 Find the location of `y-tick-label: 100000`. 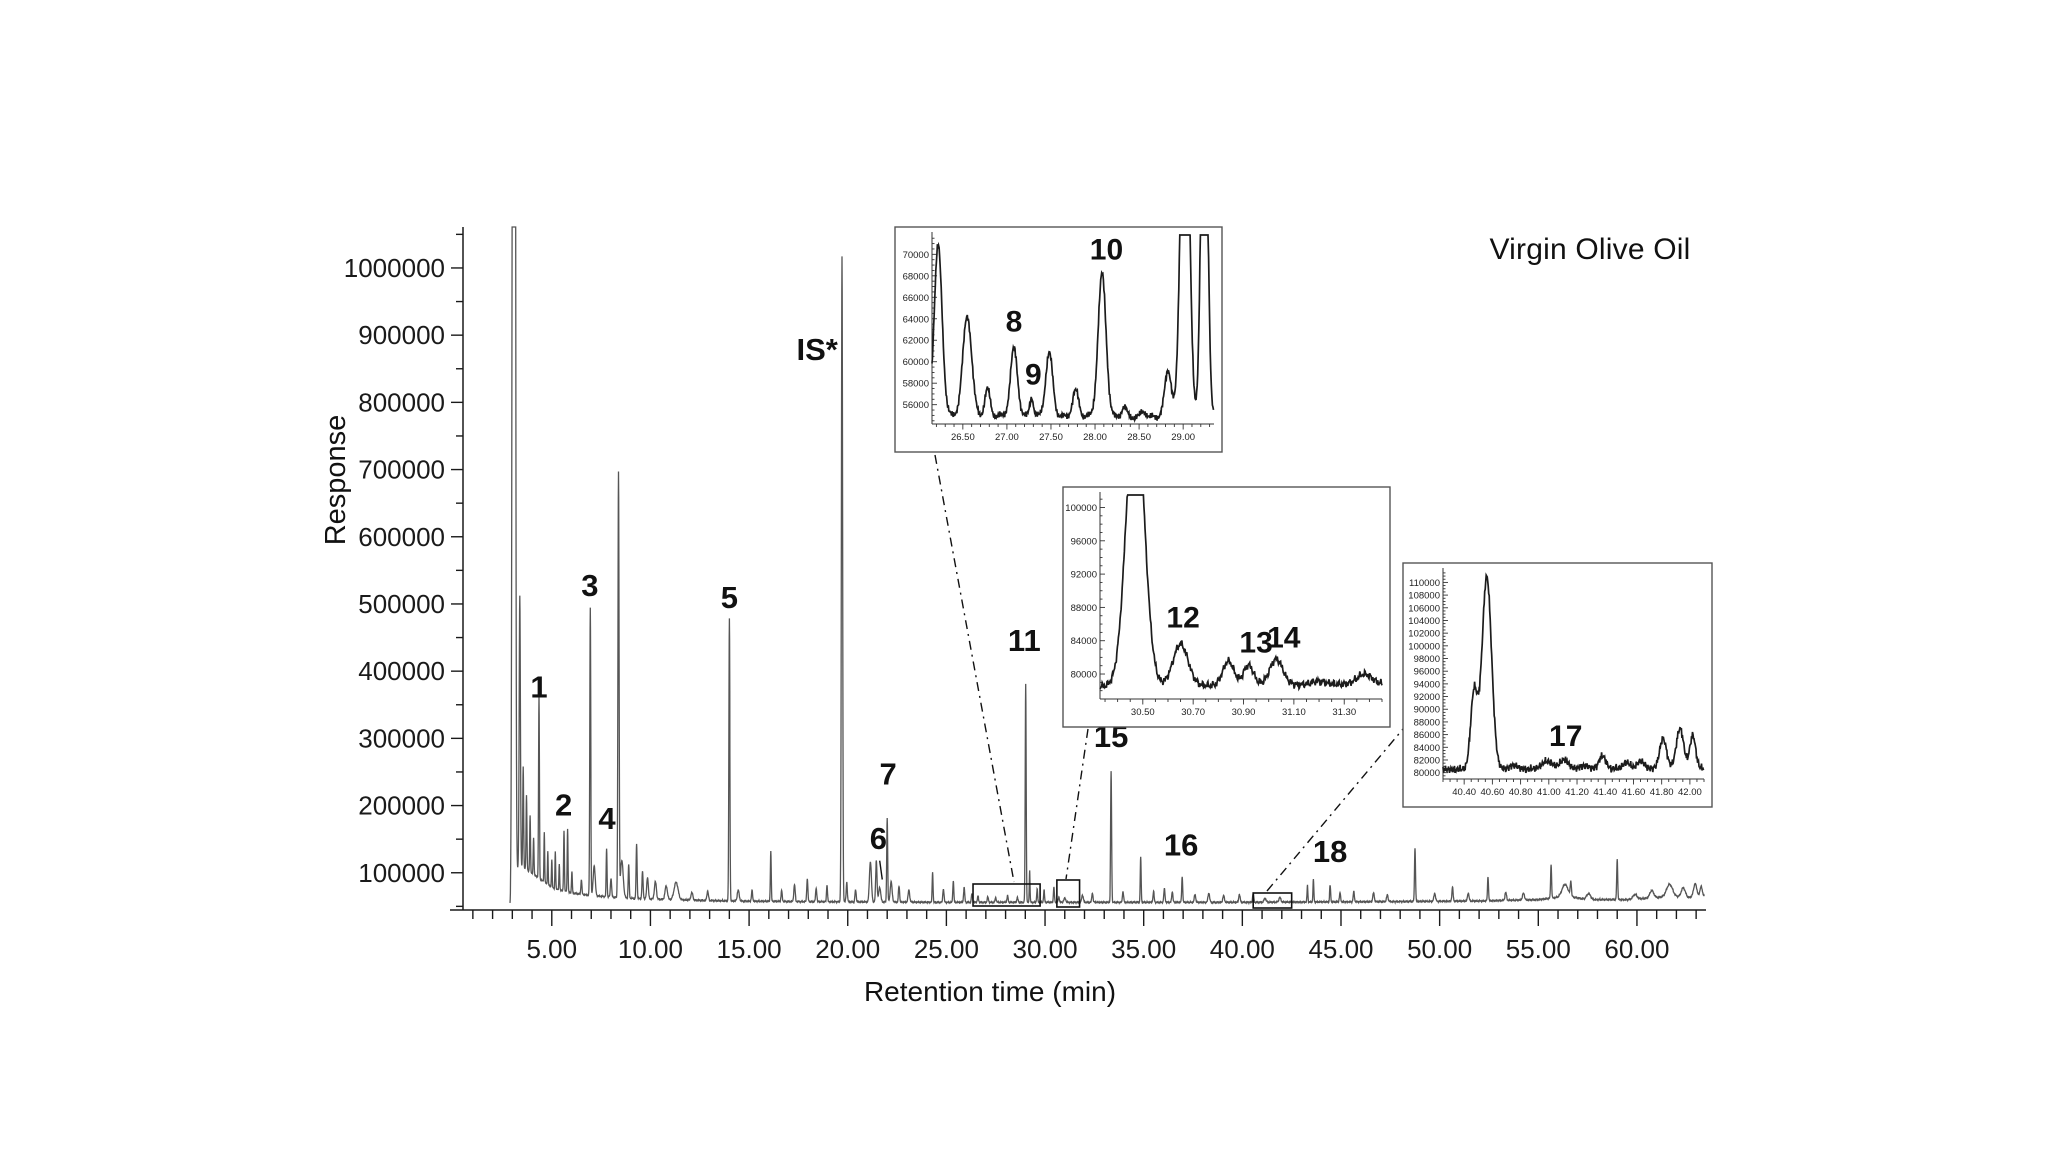

y-tick-label: 100000 is located at coordinates (401, 873).